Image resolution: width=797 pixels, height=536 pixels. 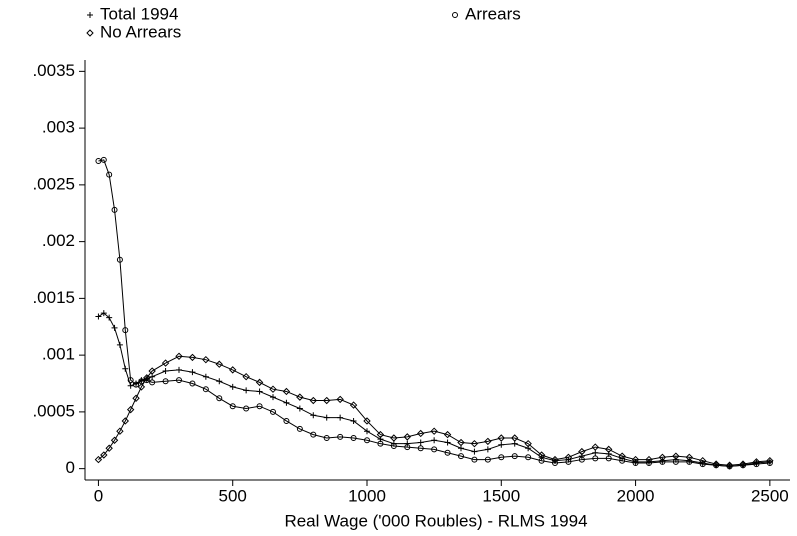 I want to click on y-tick-label: .003, so click(x=58, y=127).